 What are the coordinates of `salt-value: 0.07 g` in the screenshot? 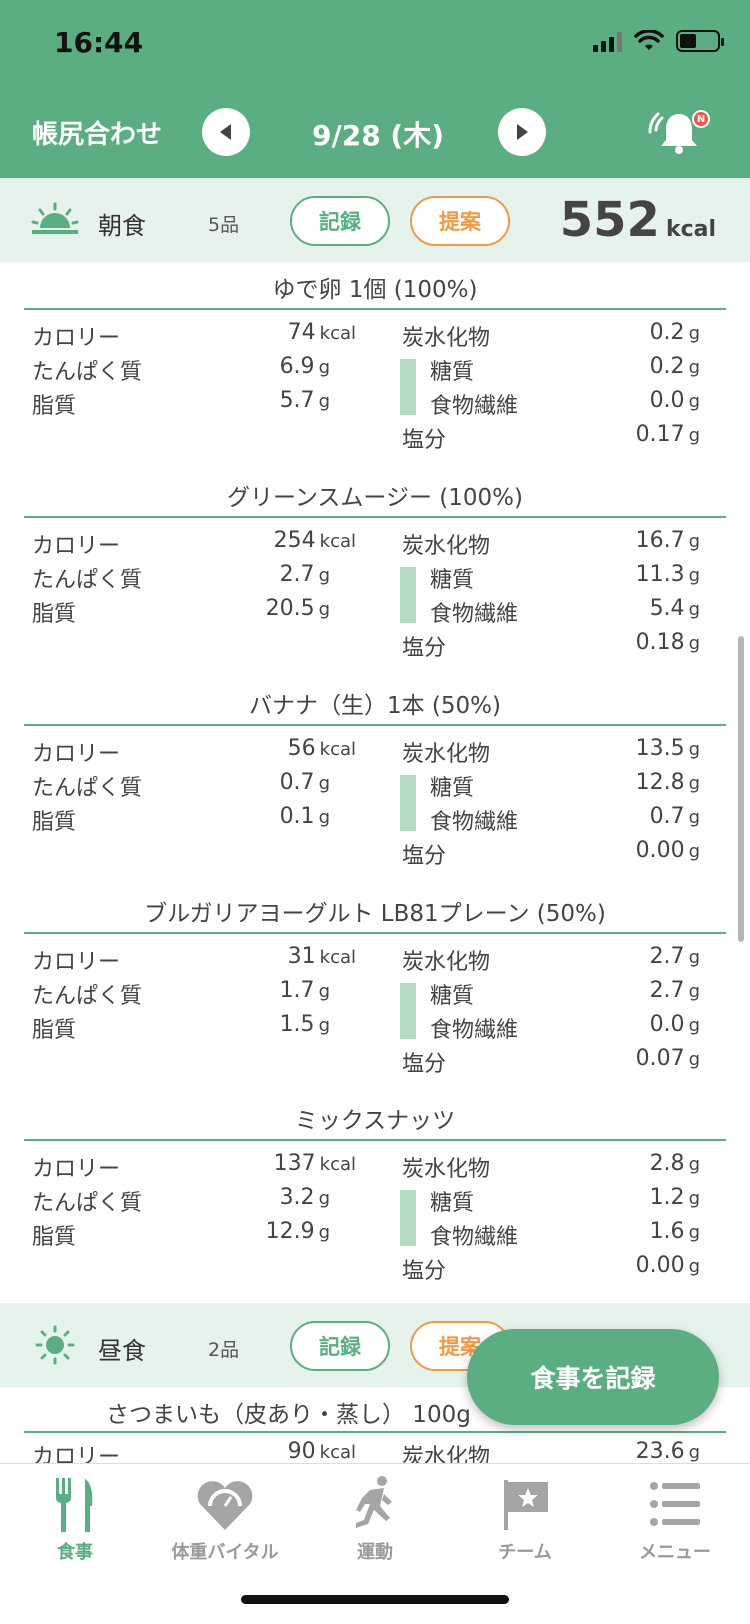 It's located at (667, 1058).